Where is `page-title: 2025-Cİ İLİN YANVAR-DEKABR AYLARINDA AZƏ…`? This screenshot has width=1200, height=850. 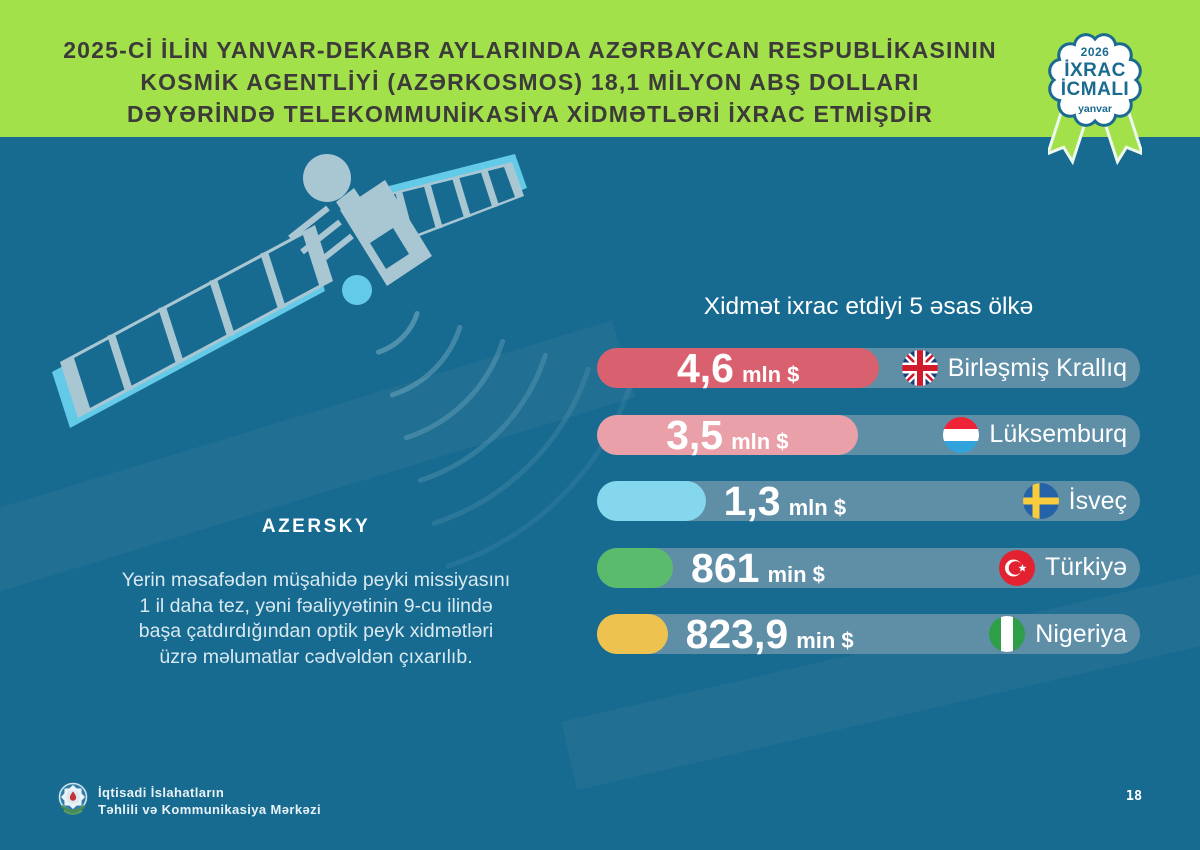 page-title: 2025-Cİ İLİN YANVAR-DEKABR AYLARINDA AZƏ… is located at coordinates (530, 82).